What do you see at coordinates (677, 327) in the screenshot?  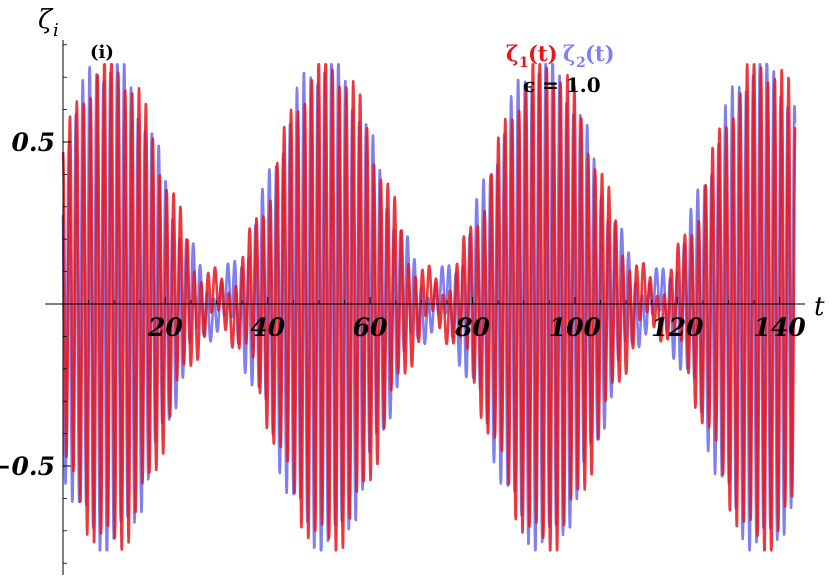 I see `x-tick-label: 120` at bounding box center [677, 327].